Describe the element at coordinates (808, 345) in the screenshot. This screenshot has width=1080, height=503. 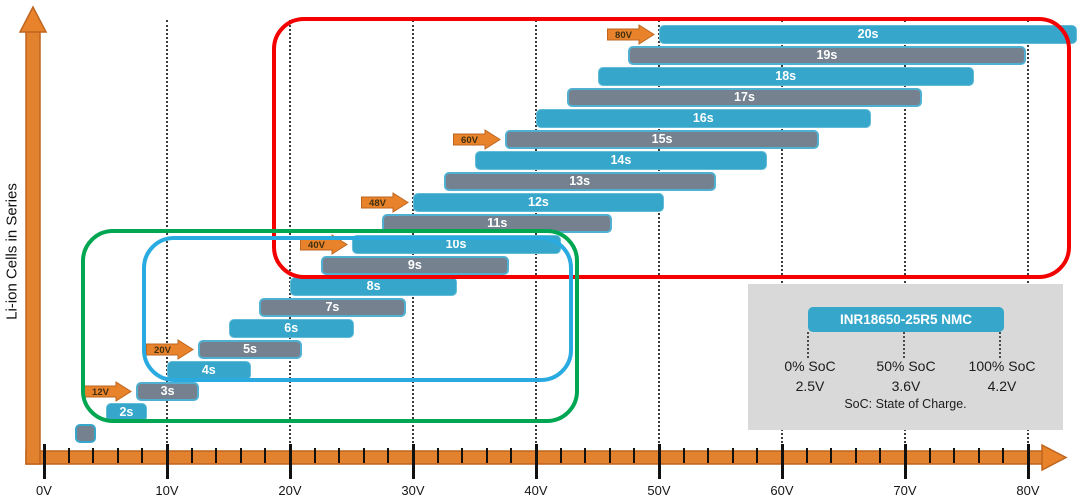
I see `legend-connector-left` at that location.